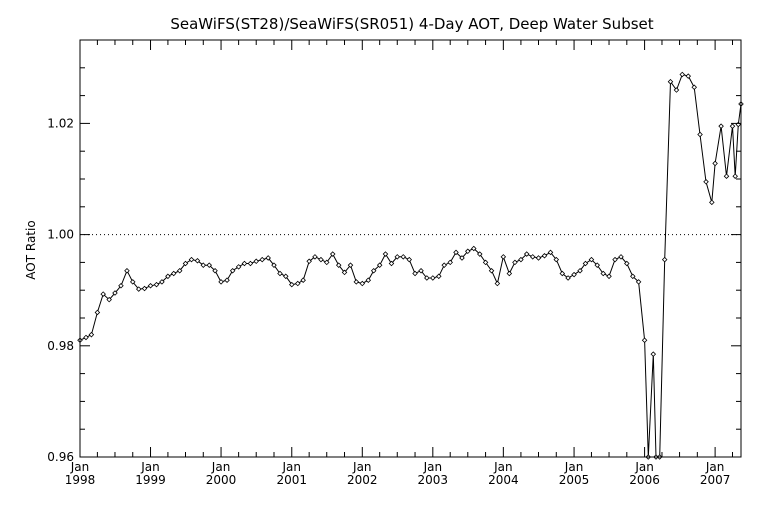  Describe the element at coordinates (60, 235) in the screenshot. I see `y-tick-label: 1.00` at that location.